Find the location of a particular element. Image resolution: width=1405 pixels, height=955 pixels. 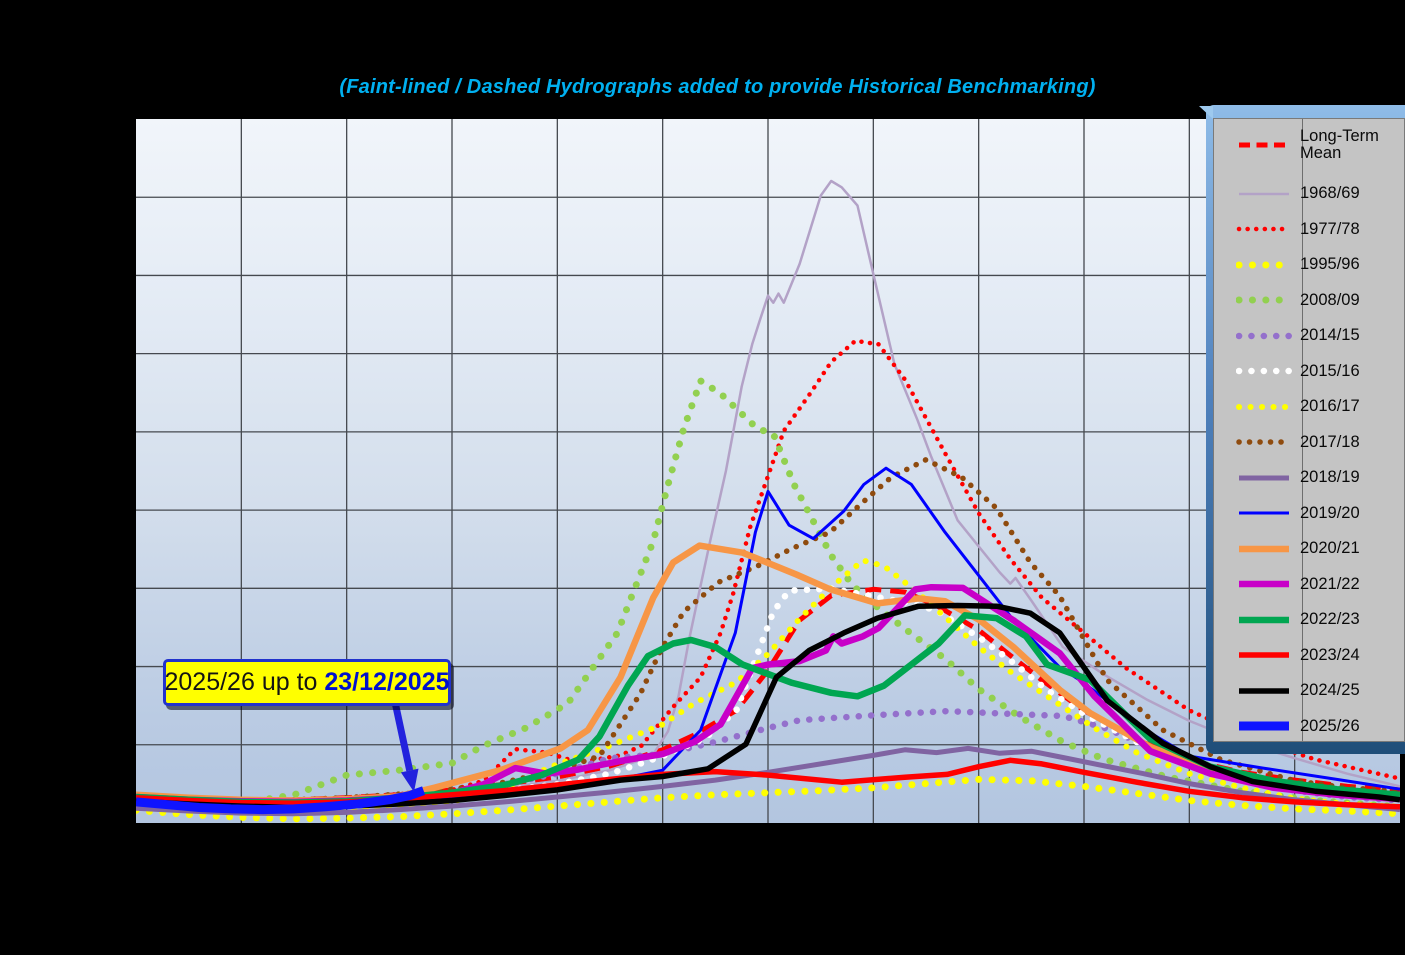

legend-item-y2020: 2020/21 is located at coordinates (1309, 548).